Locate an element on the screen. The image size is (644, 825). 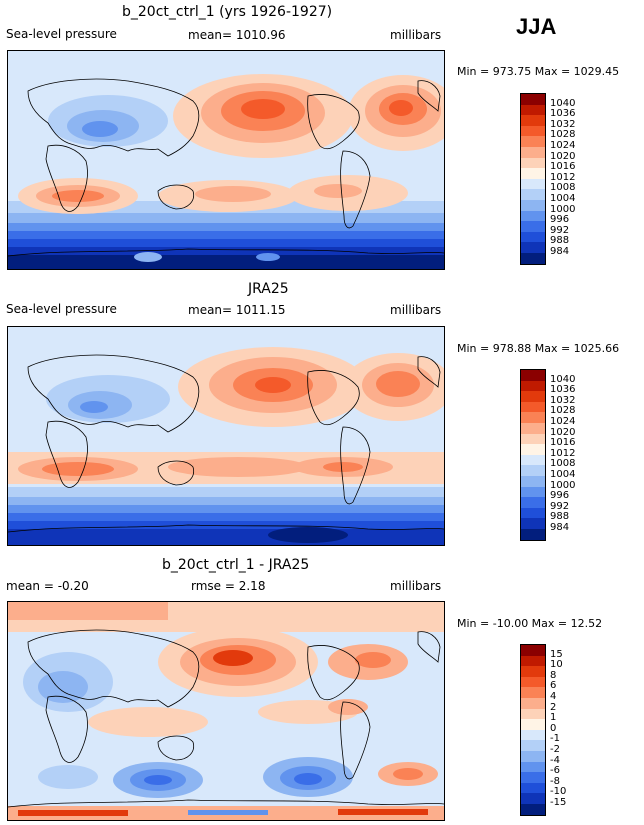
colorbar-tick-label: 0 is located at coordinates (553, 728).